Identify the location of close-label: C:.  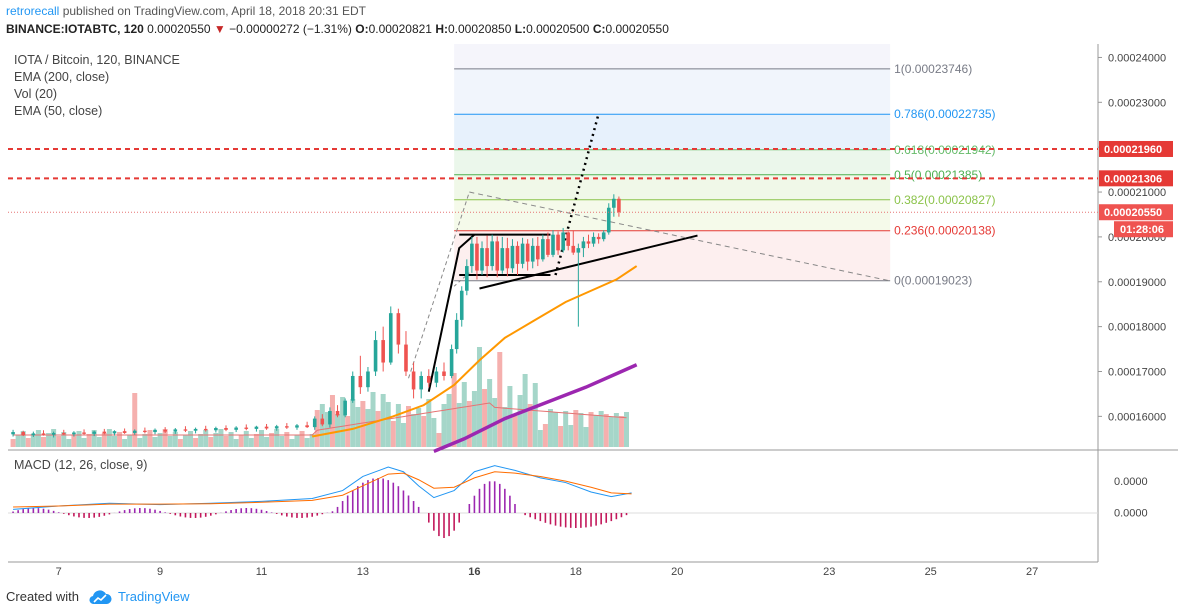
(599, 29).